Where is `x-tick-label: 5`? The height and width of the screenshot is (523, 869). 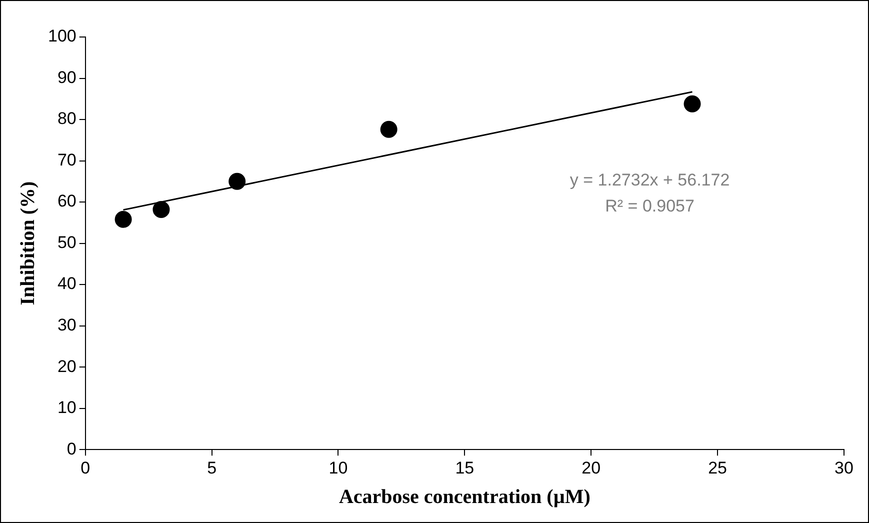
x-tick-label: 5 is located at coordinates (212, 468).